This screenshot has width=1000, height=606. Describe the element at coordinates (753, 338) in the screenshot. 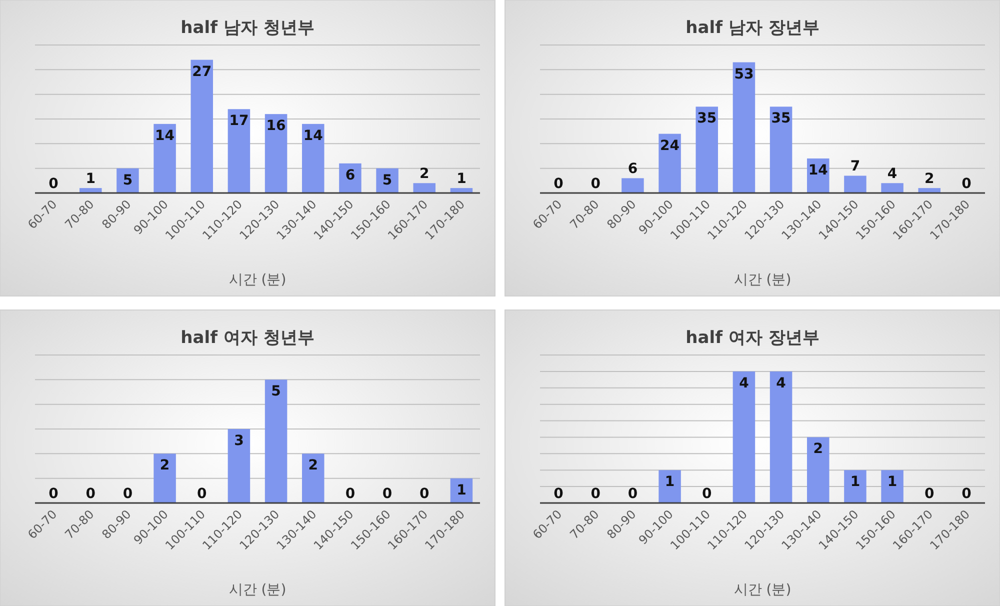

I see `chart-title: half 여자 장년부` at that location.